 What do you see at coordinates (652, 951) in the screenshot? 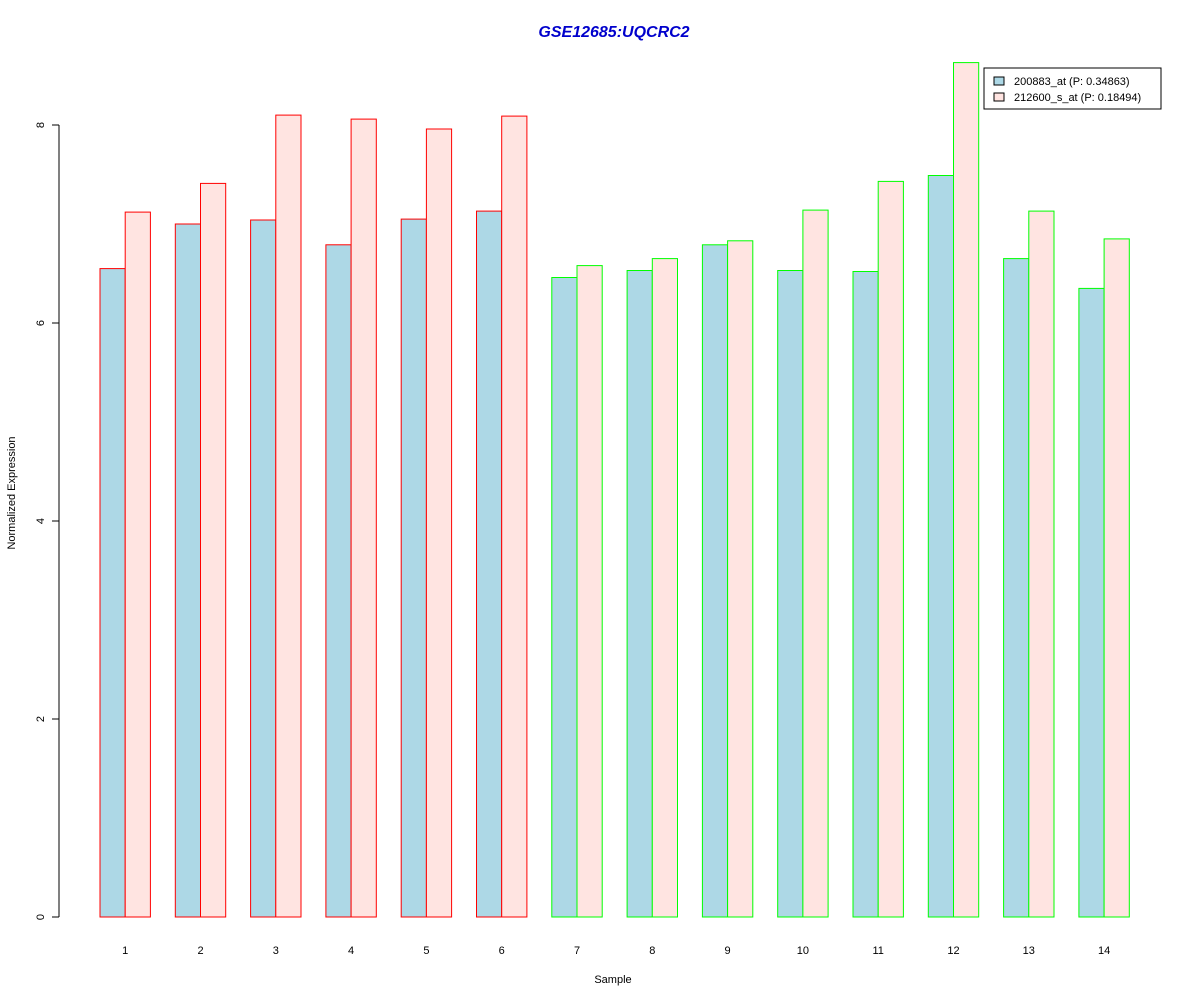
I see `x-tick-label: 8` at bounding box center [652, 951].